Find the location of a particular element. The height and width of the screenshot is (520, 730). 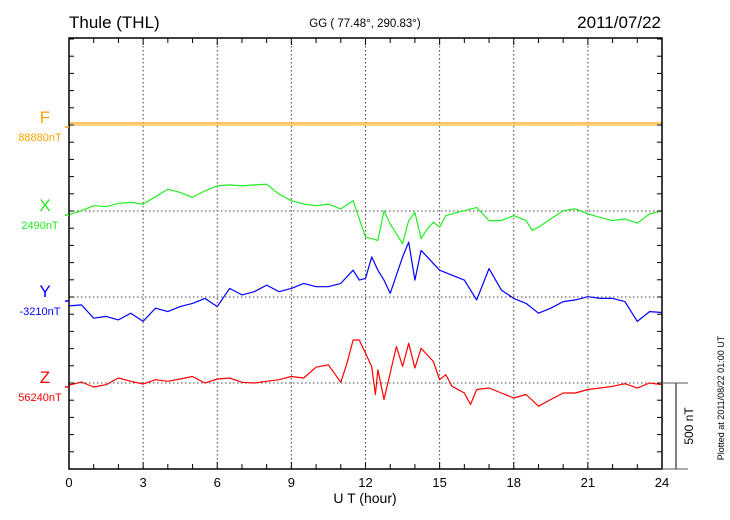

station-title: Thule (THL) is located at coordinates (114, 22).